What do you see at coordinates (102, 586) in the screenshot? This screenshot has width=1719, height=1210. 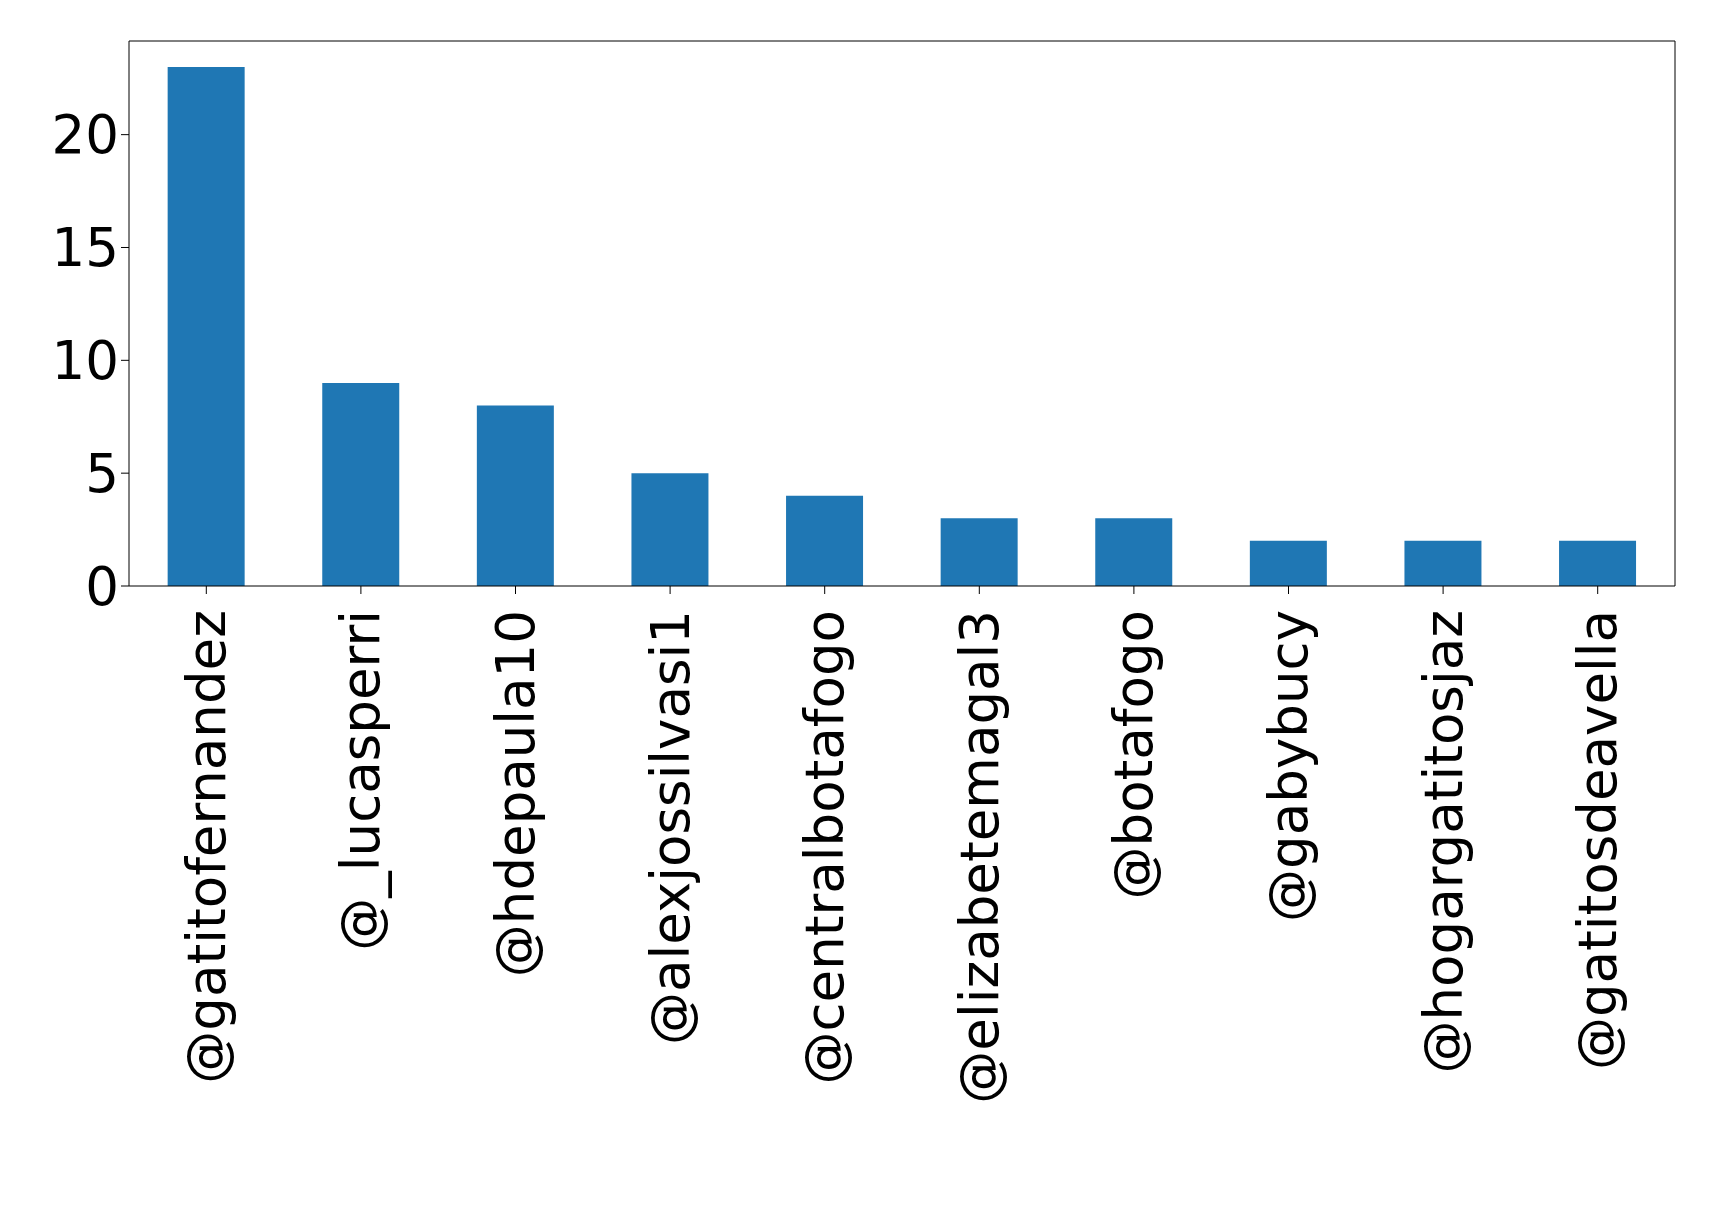 I see `y-tick-label: 0` at bounding box center [102, 586].